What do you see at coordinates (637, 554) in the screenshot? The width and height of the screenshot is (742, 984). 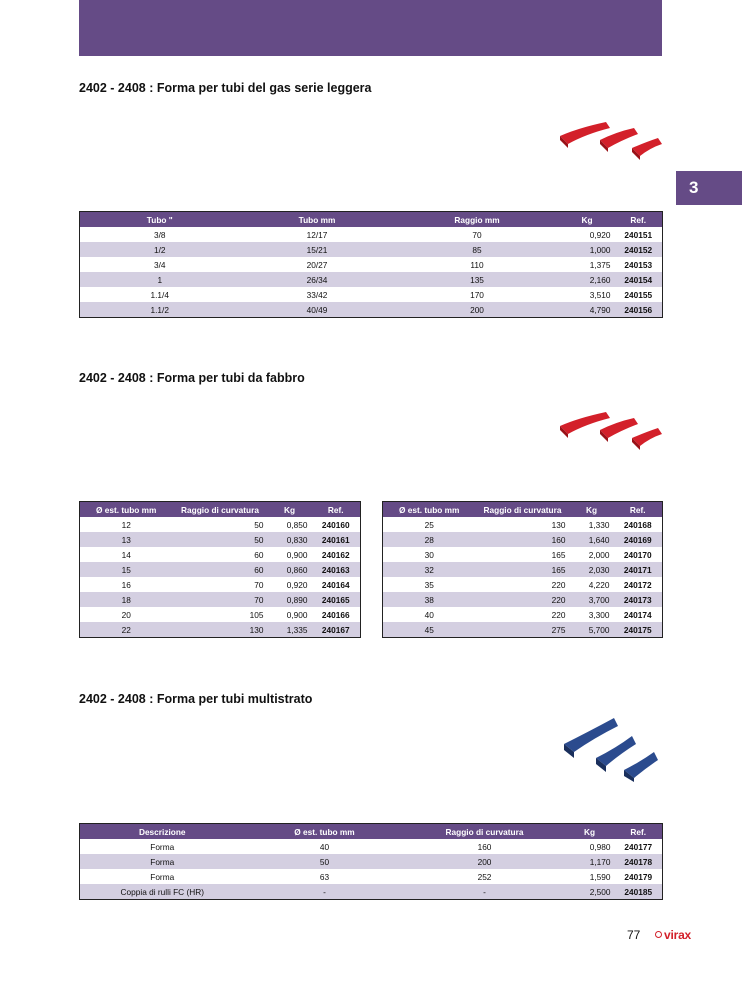 I see `reference-code: 240170` at bounding box center [637, 554].